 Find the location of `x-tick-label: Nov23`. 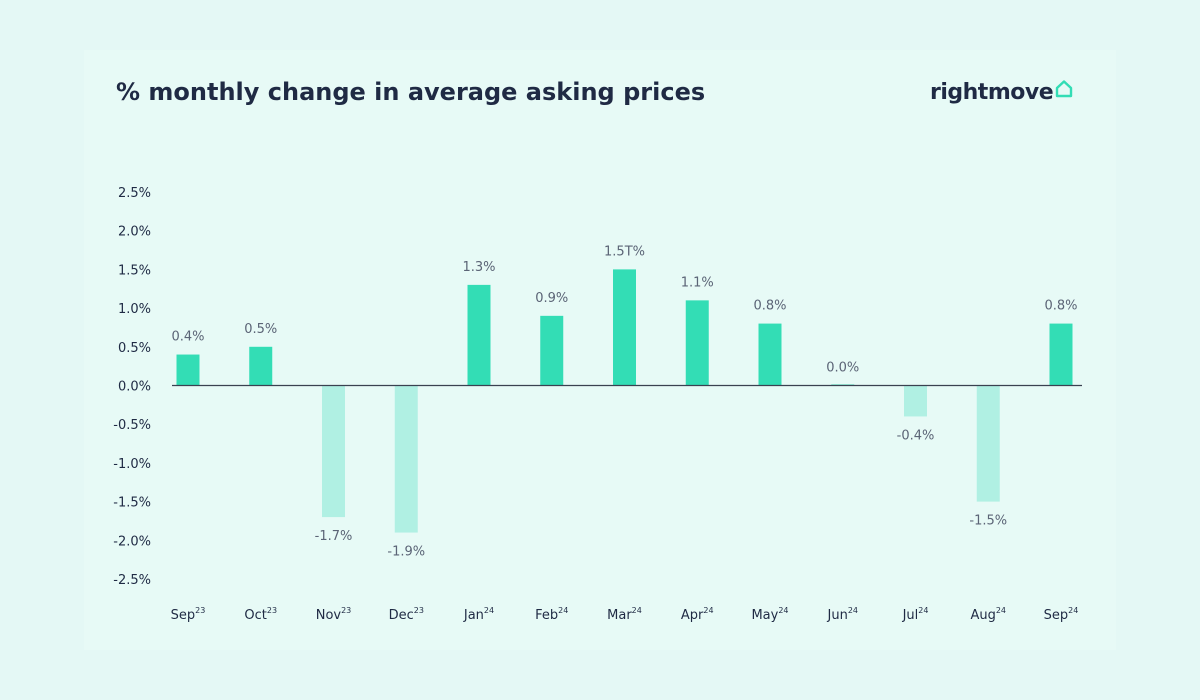

x-tick-label: Nov23 is located at coordinates (334, 614).